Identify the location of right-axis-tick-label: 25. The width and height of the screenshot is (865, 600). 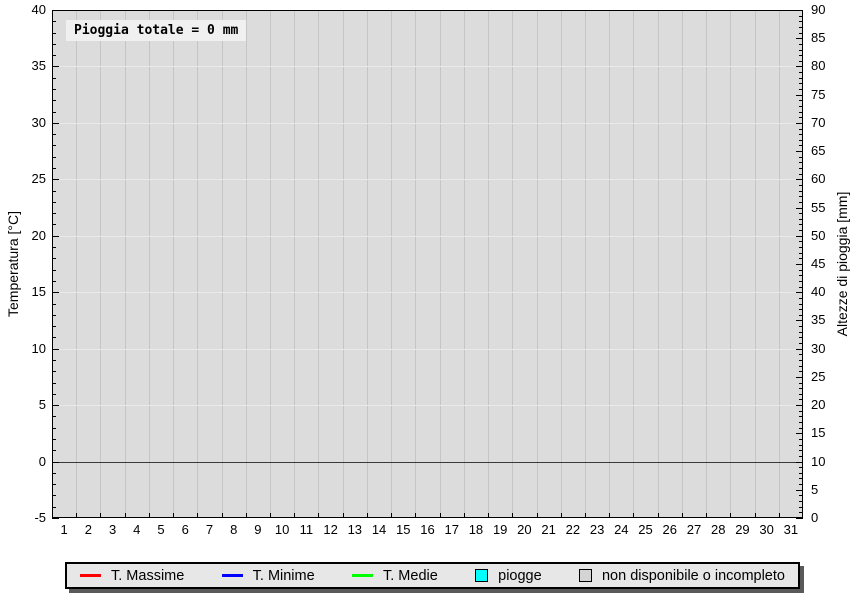
(818, 376).